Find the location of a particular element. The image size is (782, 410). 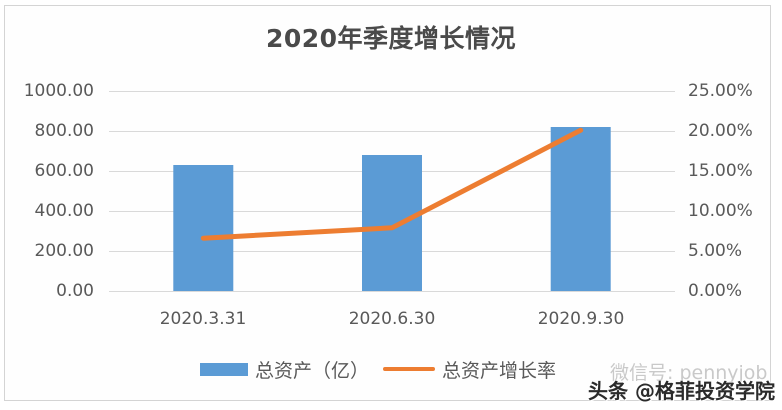

right-axis-tick: 15.00% is located at coordinates (720, 171).